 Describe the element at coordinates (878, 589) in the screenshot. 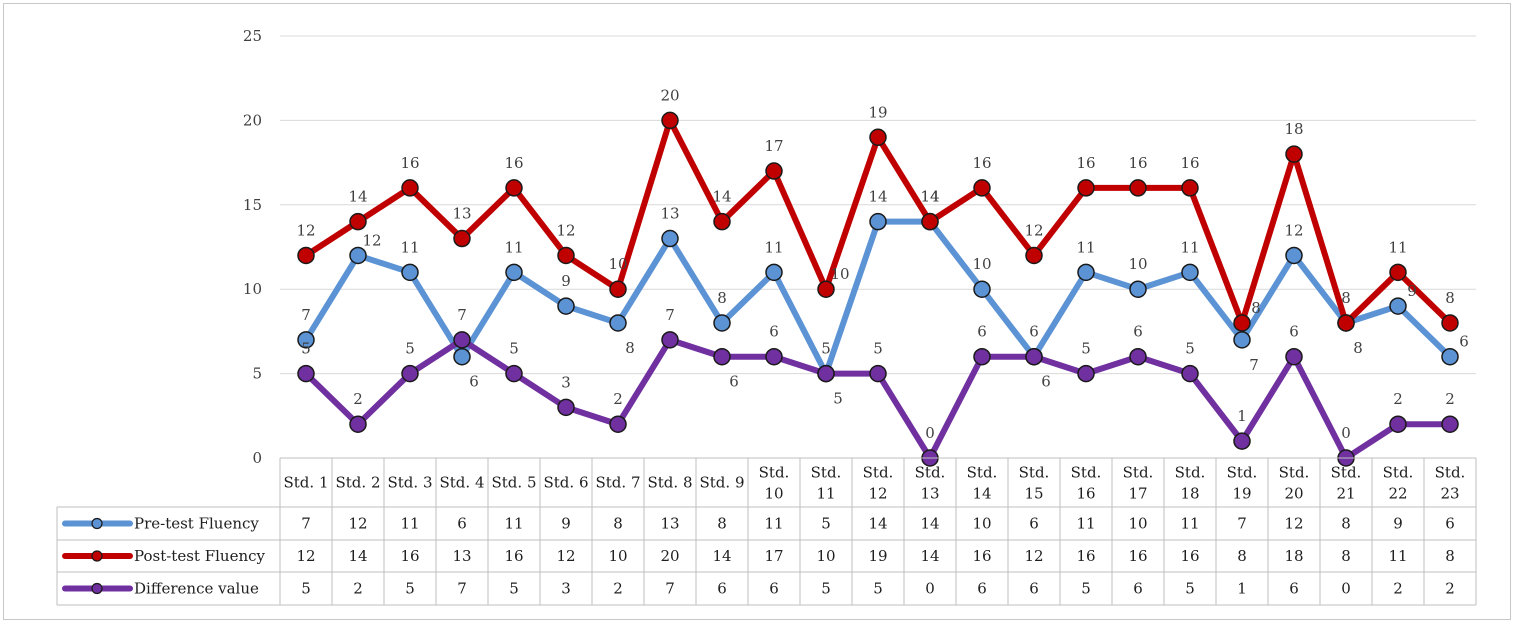

I see `table-cell-3-12: 5` at that location.